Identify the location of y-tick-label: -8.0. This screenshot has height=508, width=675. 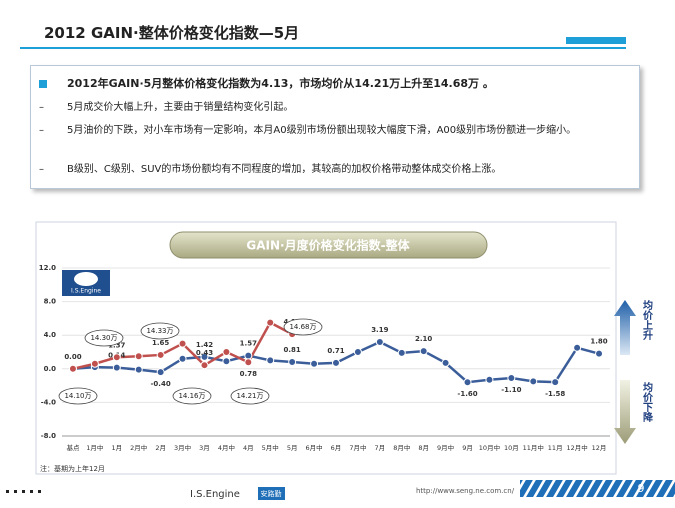
(48, 436).